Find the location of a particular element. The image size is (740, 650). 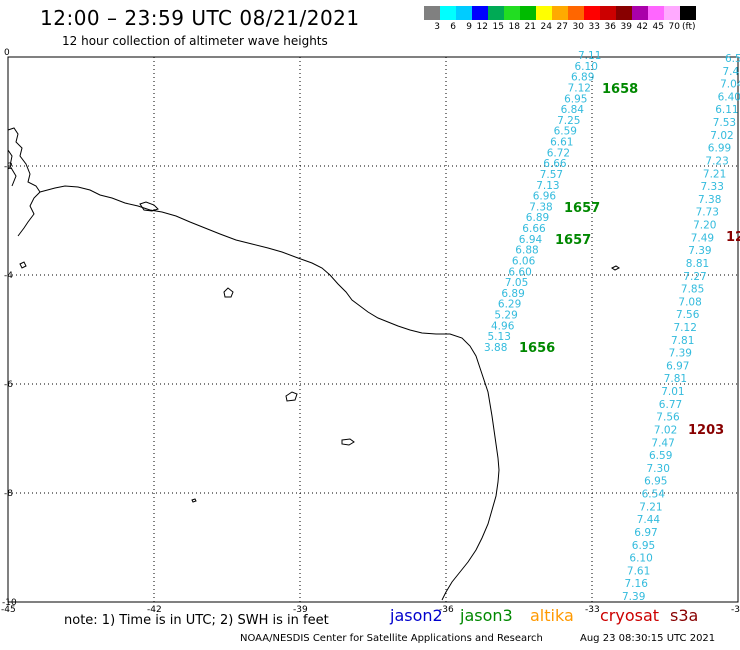

swh-value-label: 6.84 is located at coordinates (573, 110).